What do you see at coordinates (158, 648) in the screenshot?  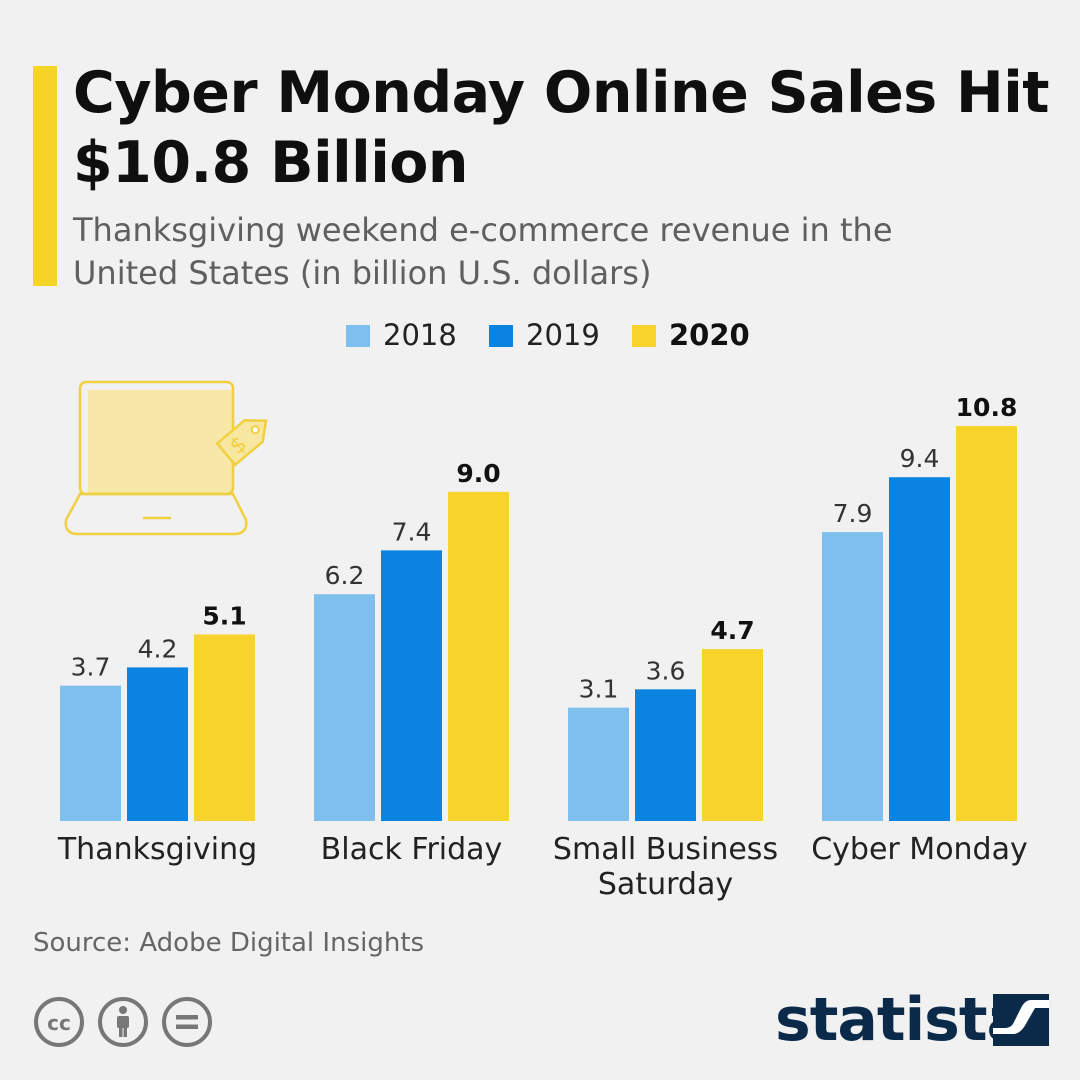 I see `value-label-2019-thanksgiving: 4.2` at bounding box center [158, 648].